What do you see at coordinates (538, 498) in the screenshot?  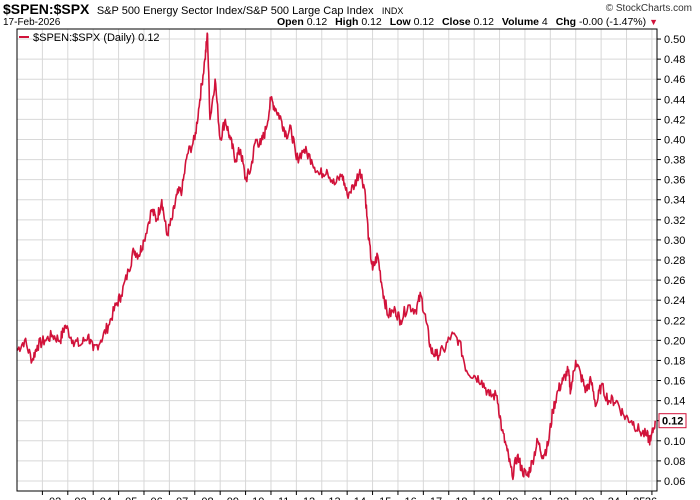 I see `x-tick-label: 21` at bounding box center [538, 498].